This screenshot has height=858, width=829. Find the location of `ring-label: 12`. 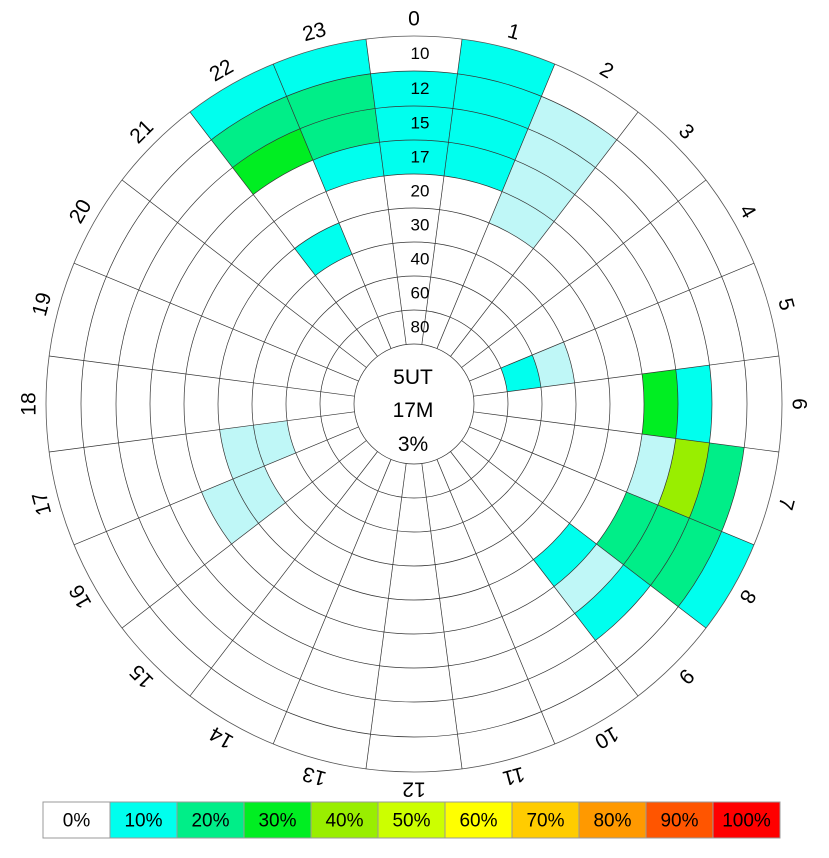

ring-label: 12 is located at coordinates (420, 88).